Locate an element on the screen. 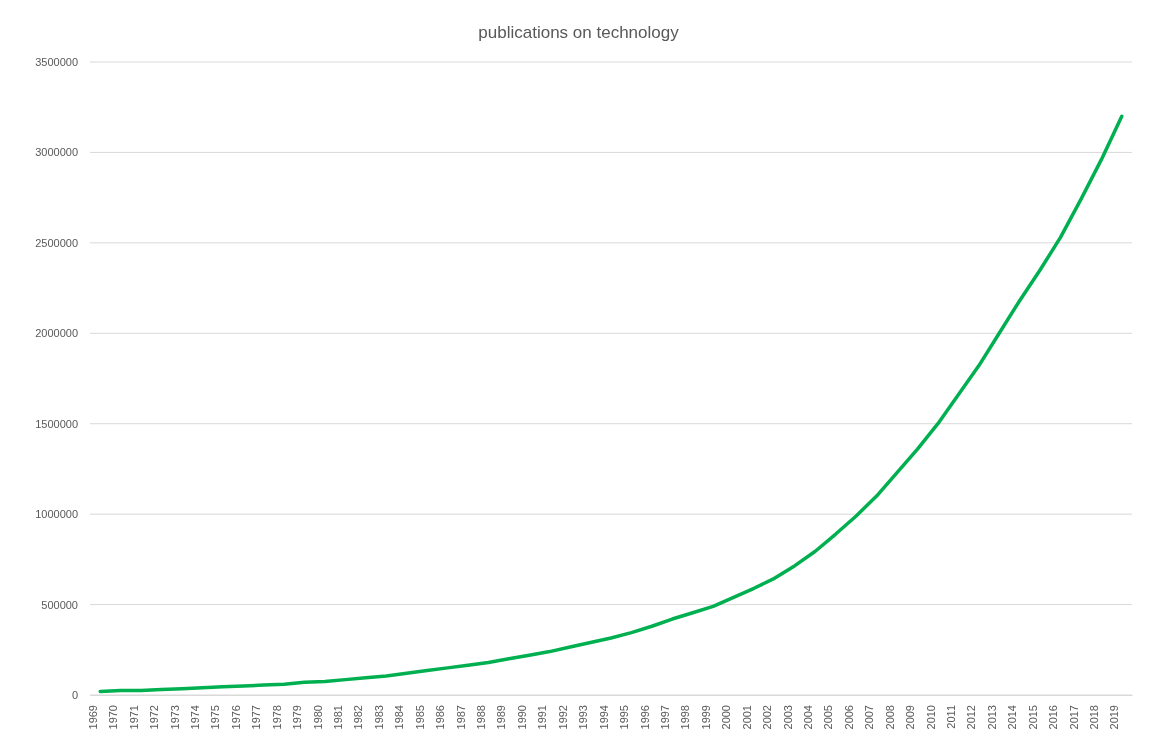 This screenshot has height=739, width=1157. x-tick-label: 2011 is located at coordinates (950, 717).